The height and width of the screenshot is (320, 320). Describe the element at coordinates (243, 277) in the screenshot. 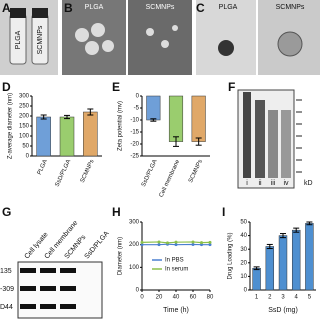

I see `y-tick-label: 10` at that location.